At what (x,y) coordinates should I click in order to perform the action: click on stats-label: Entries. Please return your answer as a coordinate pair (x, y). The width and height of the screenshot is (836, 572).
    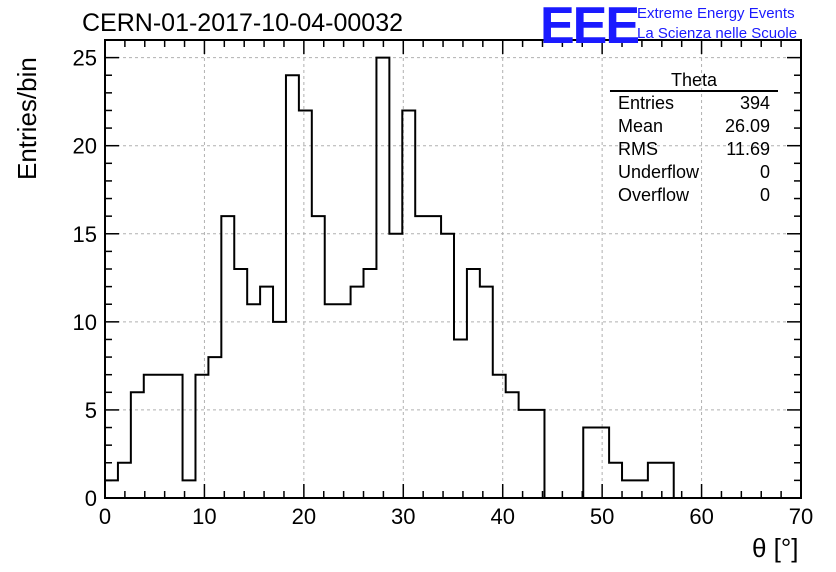
    Looking at the image, I should click on (646, 103).